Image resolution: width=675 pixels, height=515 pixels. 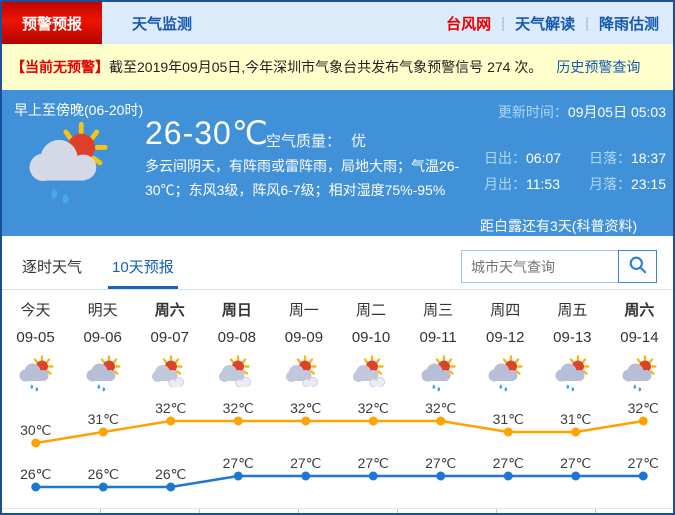 I want to click on day-date: 09-11, so click(x=438, y=337).